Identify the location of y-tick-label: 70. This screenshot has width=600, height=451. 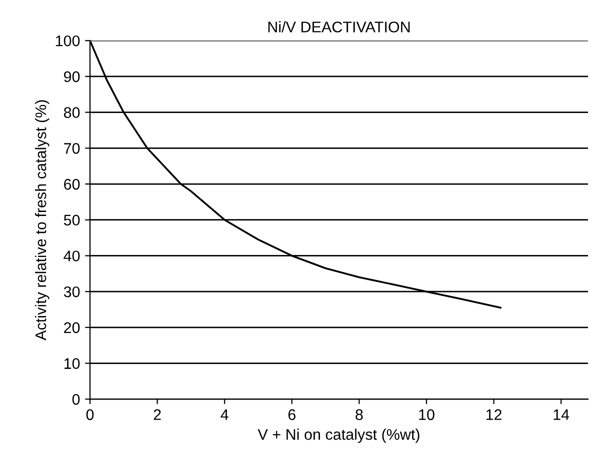
(72, 148).